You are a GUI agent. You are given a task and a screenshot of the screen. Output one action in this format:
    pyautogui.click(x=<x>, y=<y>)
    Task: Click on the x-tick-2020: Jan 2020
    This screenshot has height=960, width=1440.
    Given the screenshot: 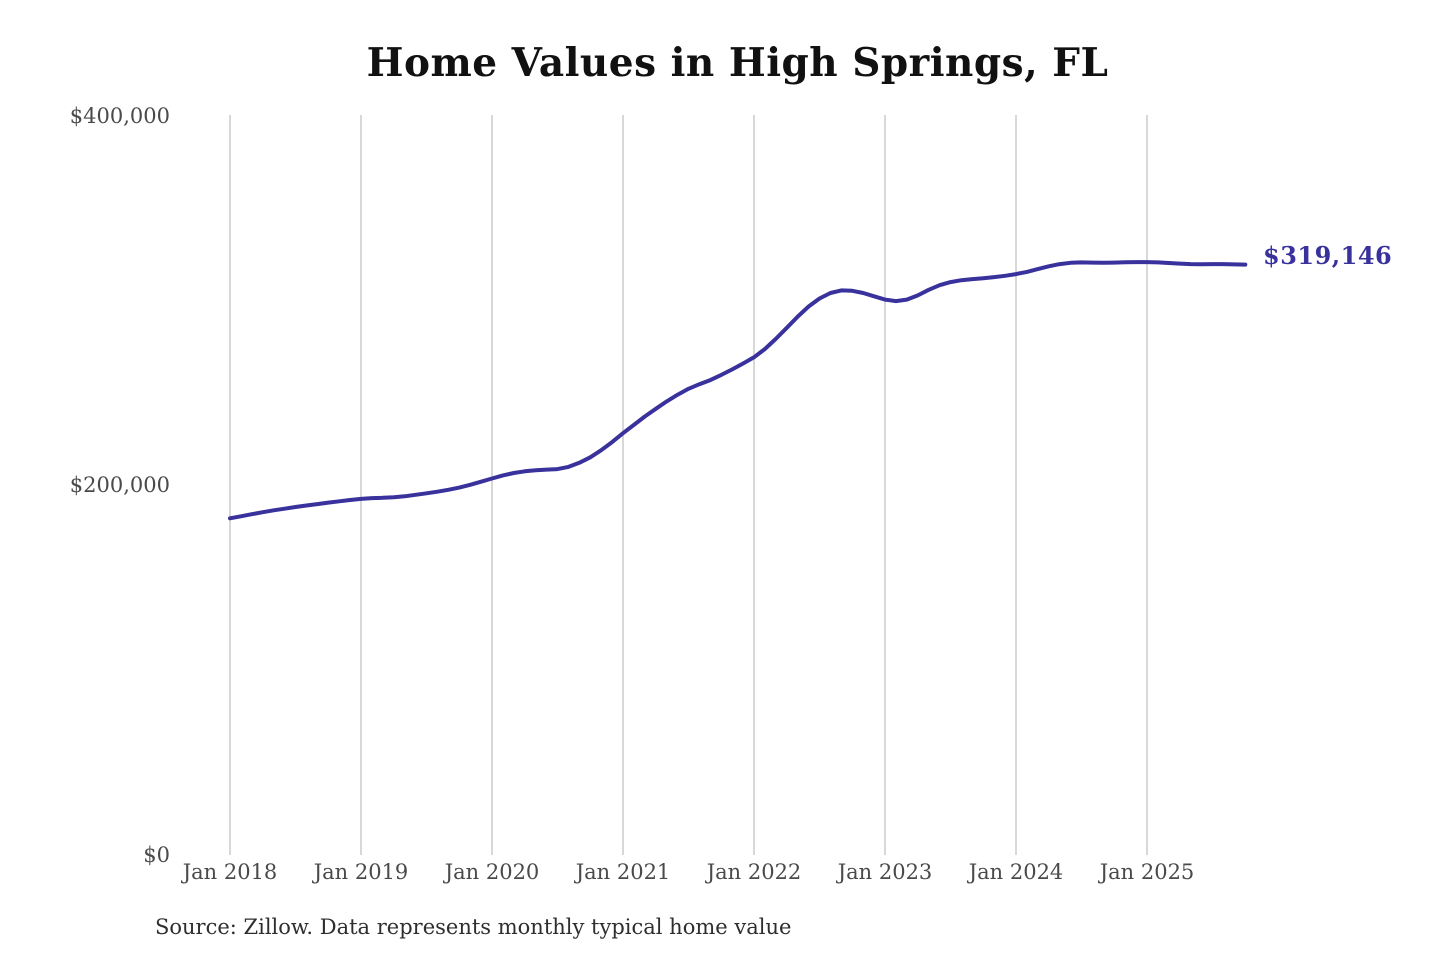 What is the action you would take?
    pyautogui.click(x=492, y=872)
    